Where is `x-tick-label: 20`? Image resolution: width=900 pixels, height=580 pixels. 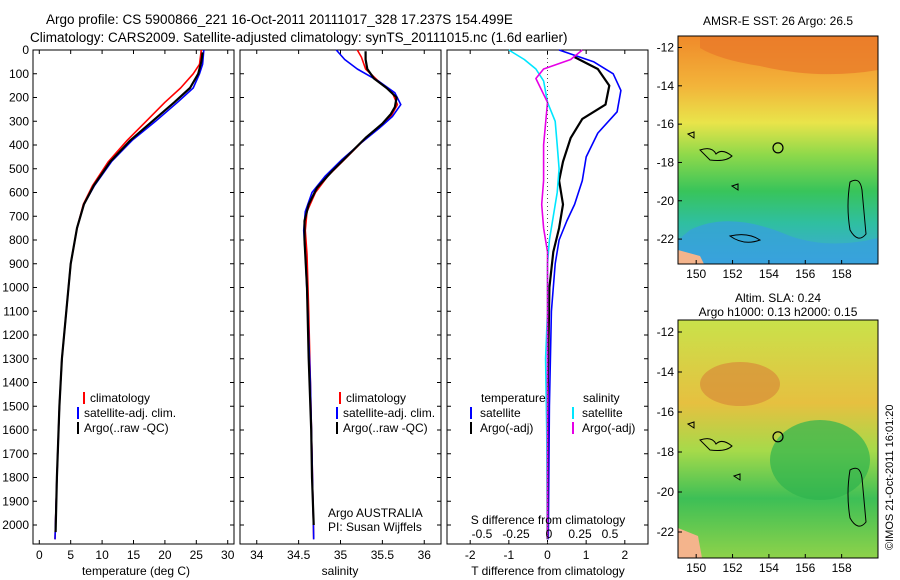
x-tick-label: 20 is located at coordinates (165, 555).